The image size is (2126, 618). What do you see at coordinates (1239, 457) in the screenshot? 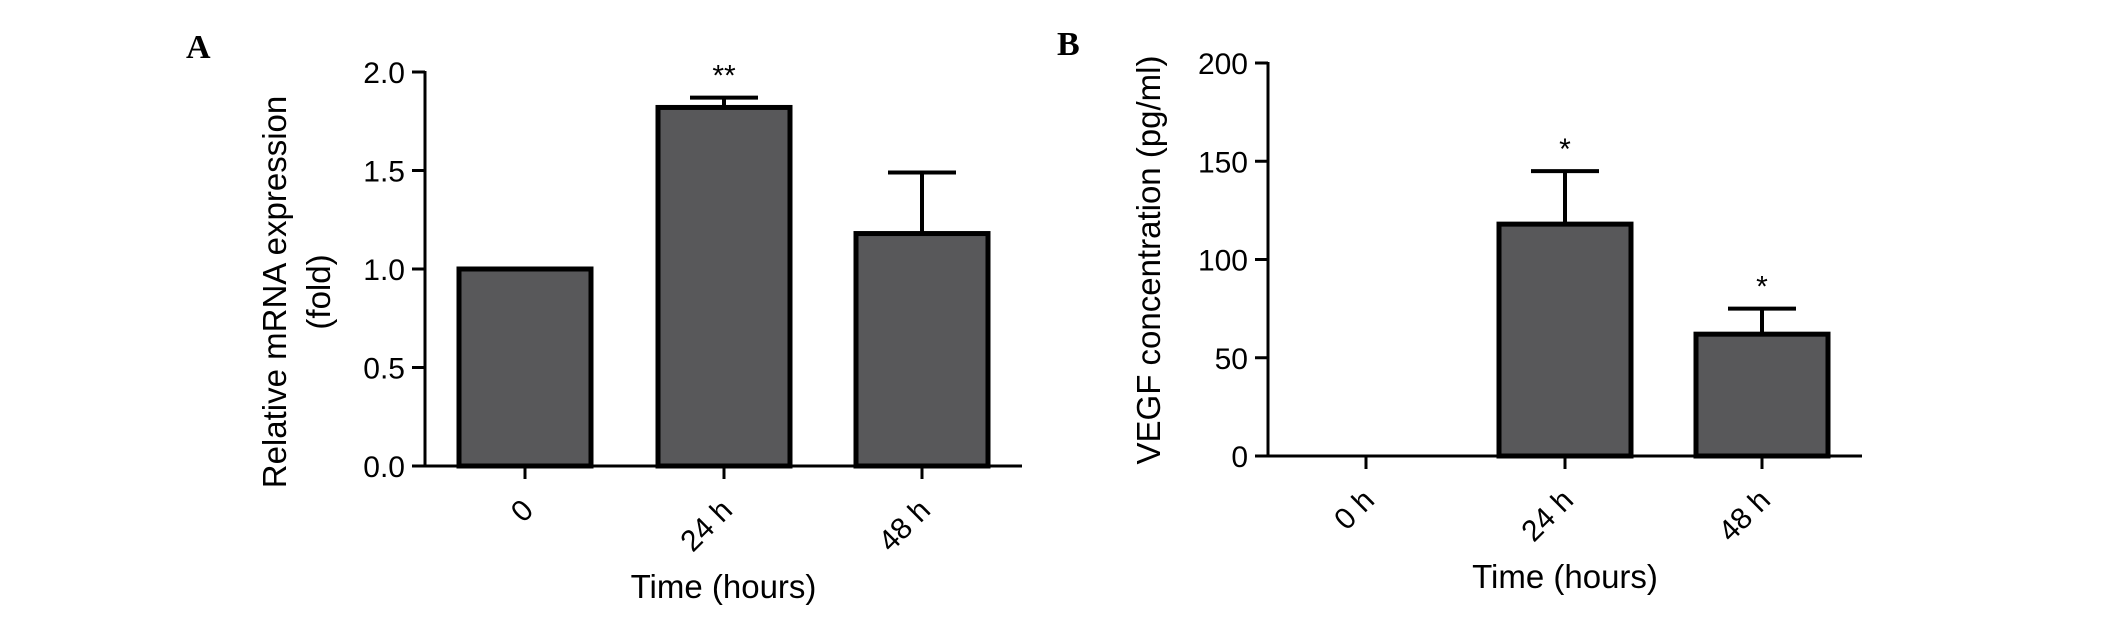
I see `y-tick-label: 0` at bounding box center [1239, 457].